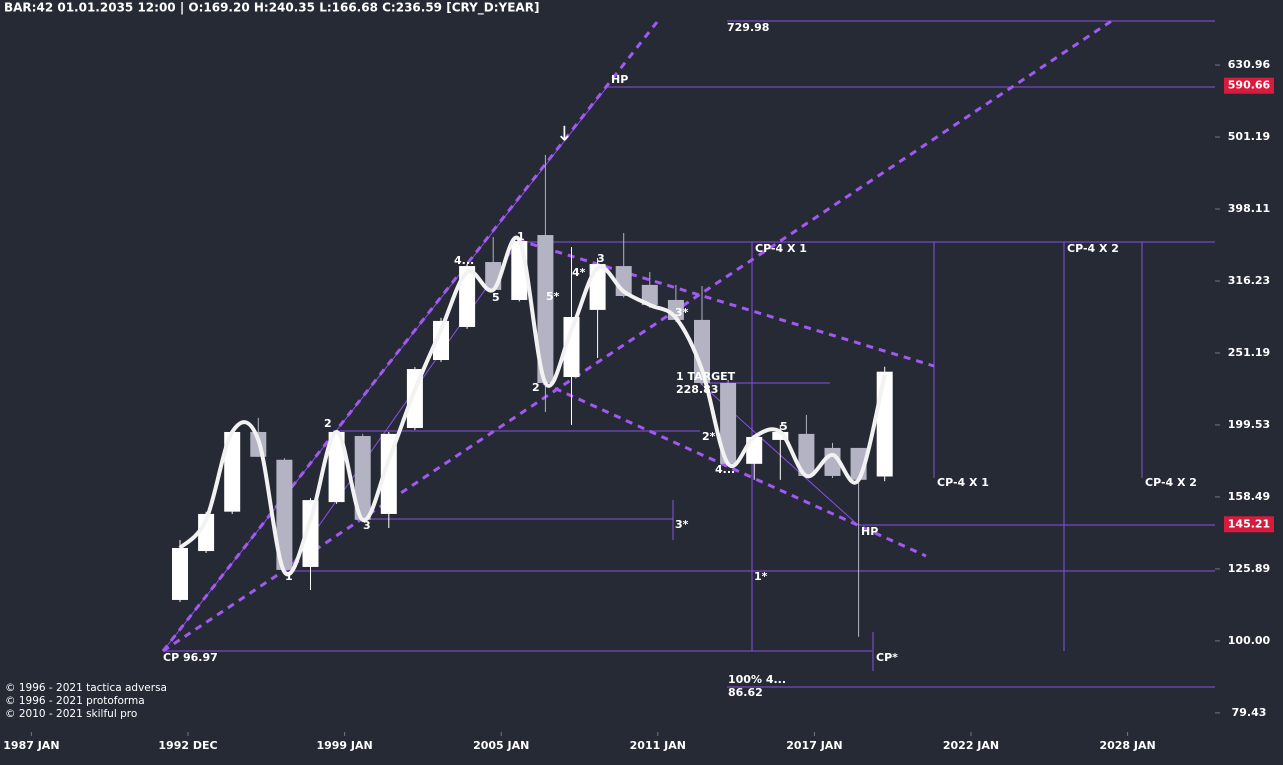 Image resolution: width=1283 pixels, height=765 pixels. Describe the element at coordinates (1249, 424) in the screenshot. I see `y-tick-label: 199.53` at that location.